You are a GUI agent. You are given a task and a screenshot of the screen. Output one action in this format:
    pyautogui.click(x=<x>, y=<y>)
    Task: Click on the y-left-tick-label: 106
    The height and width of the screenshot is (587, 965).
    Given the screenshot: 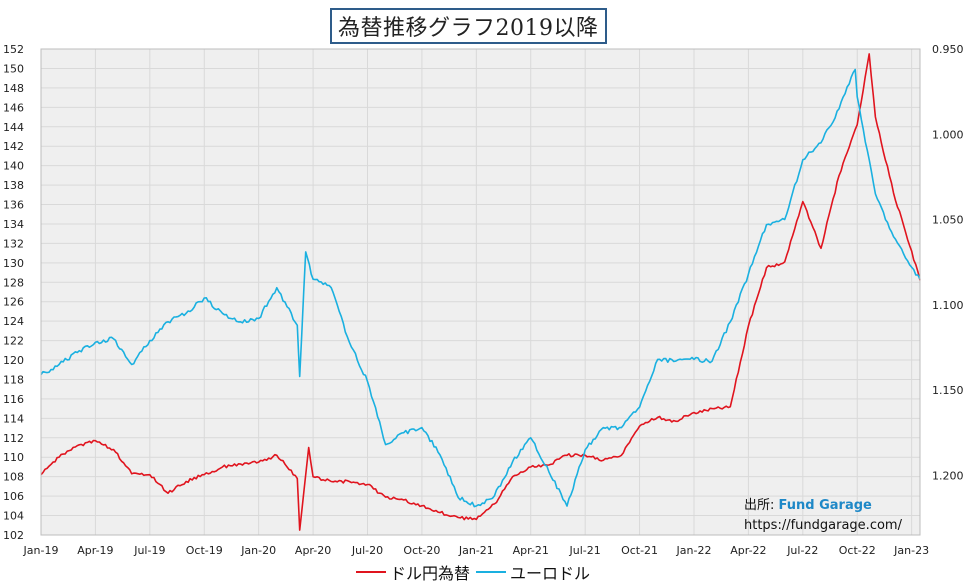 What is the action you would take?
    pyautogui.click(x=13, y=496)
    